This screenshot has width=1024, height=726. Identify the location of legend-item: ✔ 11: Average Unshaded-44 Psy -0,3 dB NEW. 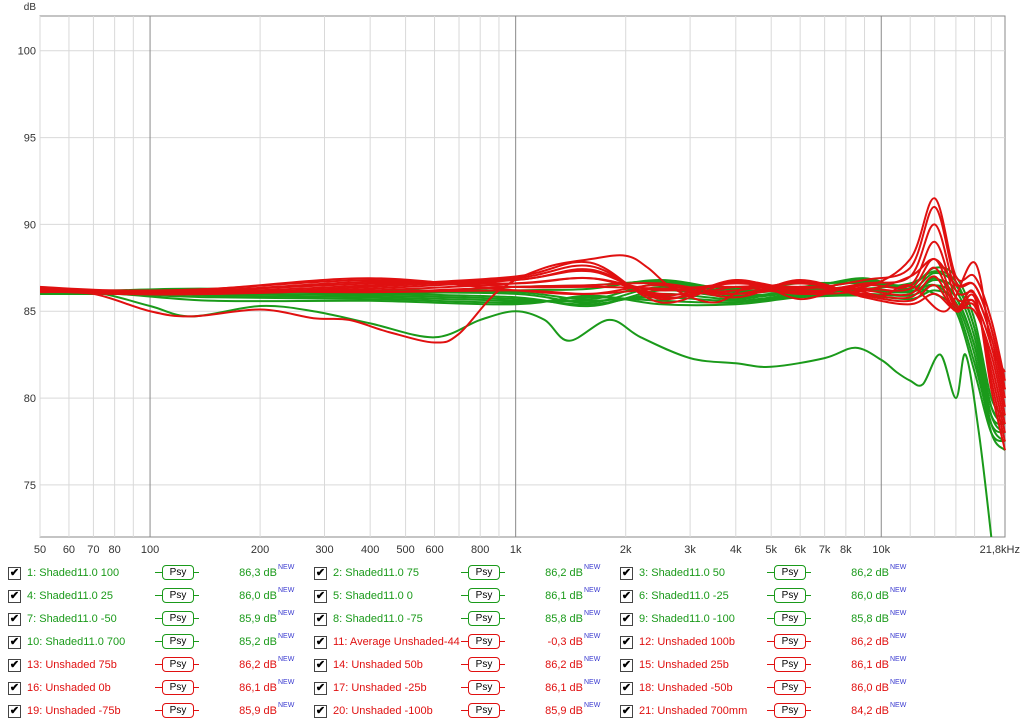
(459, 642).